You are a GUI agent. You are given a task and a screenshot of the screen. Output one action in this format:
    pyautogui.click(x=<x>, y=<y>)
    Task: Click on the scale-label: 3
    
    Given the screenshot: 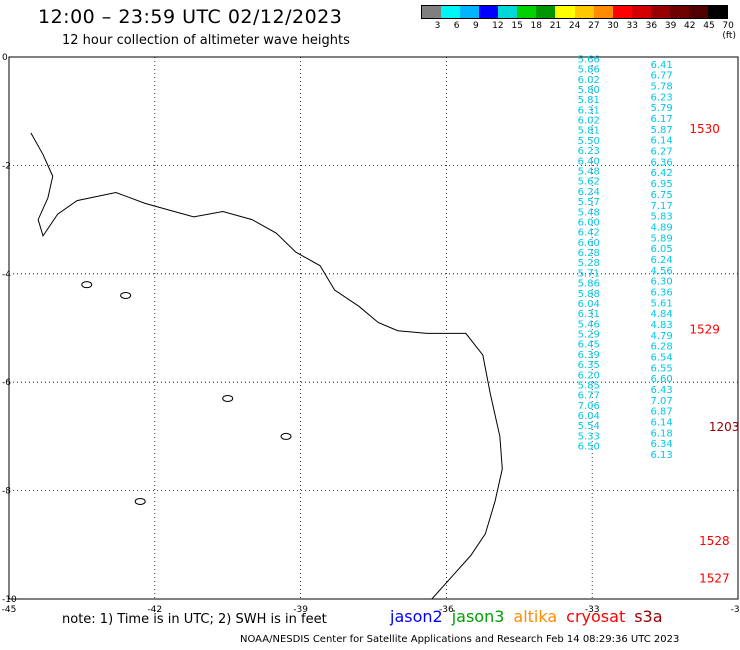 What is the action you would take?
    pyautogui.click(x=437, y=26)
    